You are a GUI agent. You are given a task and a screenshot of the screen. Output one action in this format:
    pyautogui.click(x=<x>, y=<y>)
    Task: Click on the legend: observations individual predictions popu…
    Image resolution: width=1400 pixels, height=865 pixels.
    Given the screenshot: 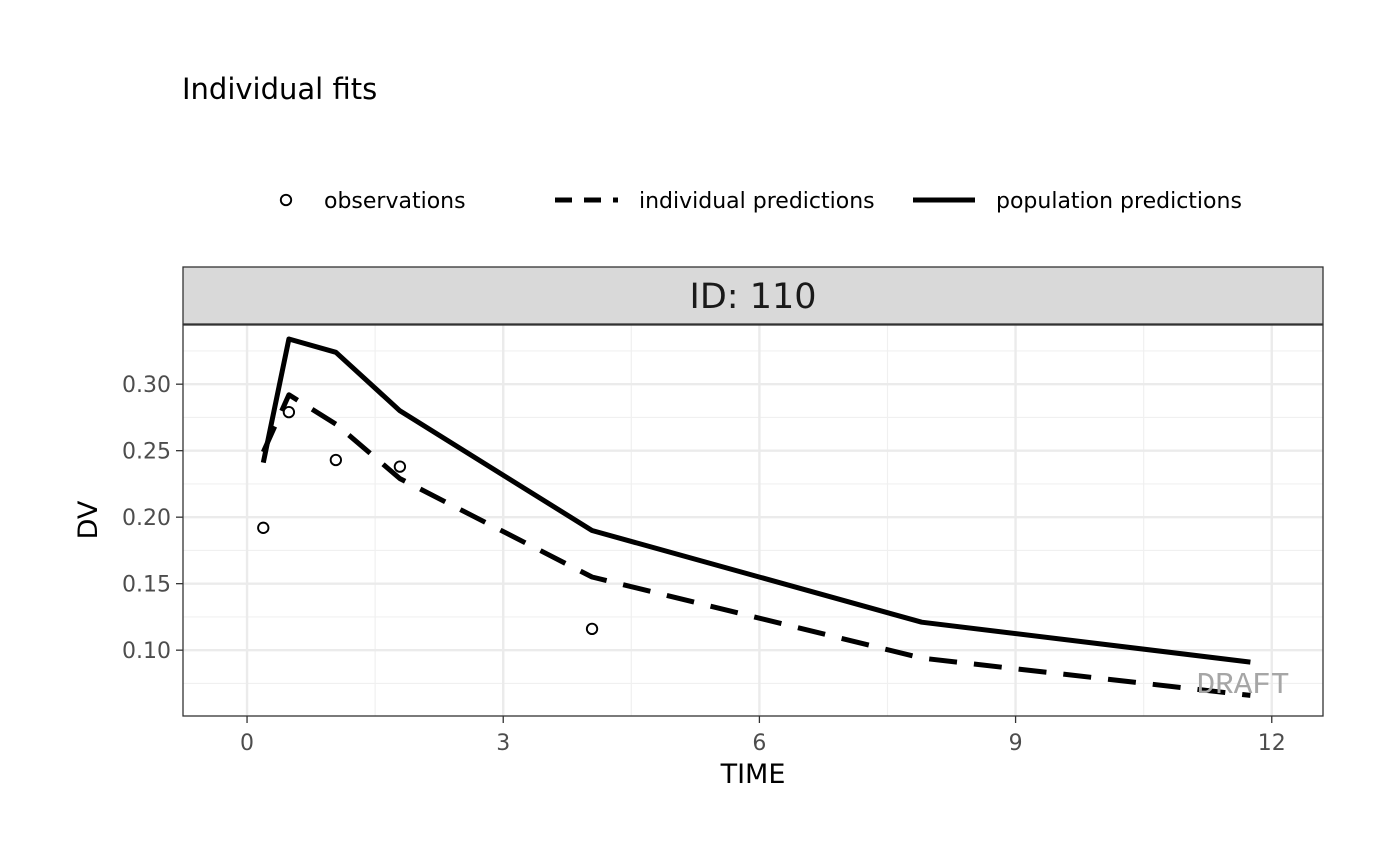 What is the action you would take?
    pyautogui.click(x=760, y=201)
    